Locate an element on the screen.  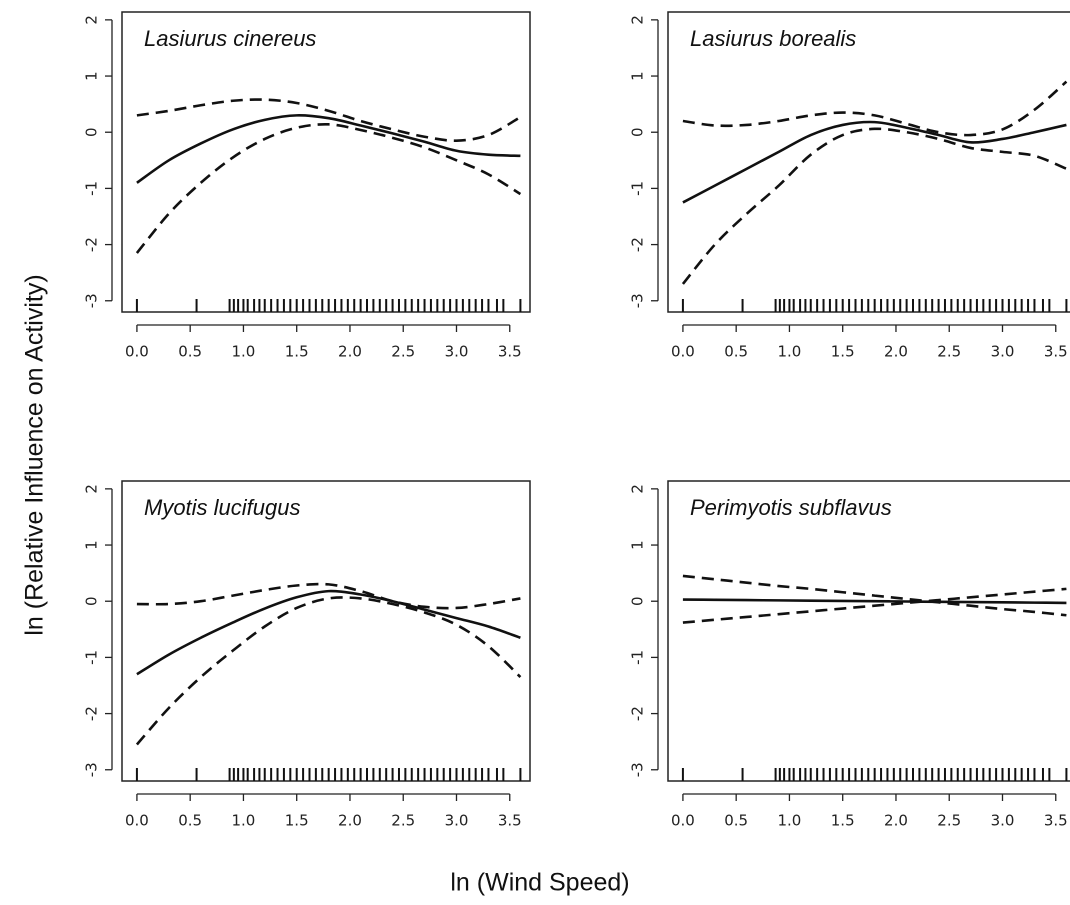
panel-title: Perimyotis subflavus is located at coordinates (791, 507).